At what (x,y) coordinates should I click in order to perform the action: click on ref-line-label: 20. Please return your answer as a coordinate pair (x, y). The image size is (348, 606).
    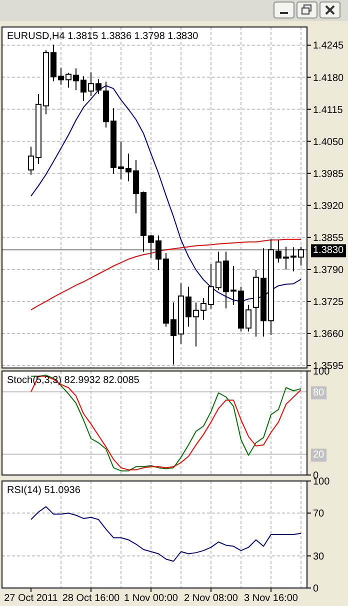
    Looking at the image, I should click on (319, 455).